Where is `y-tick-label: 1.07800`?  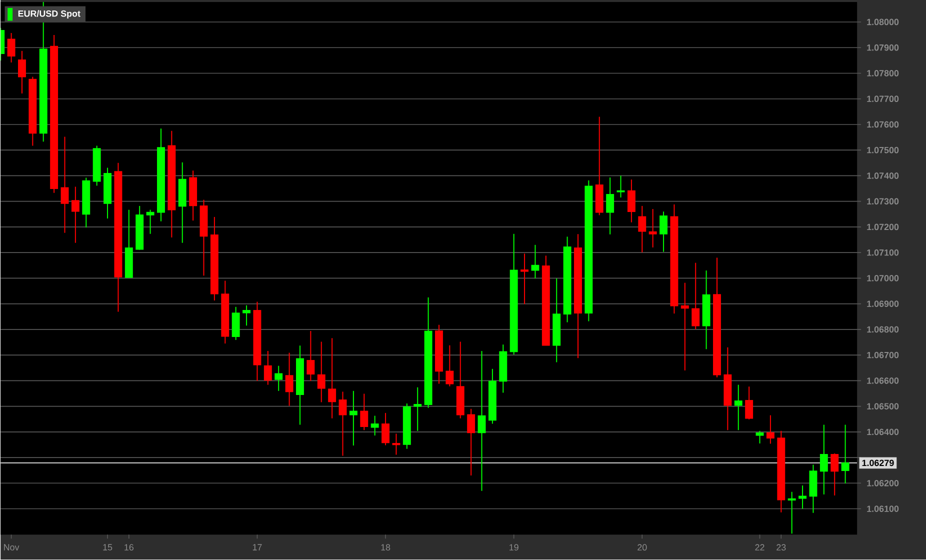
y-tick-label: 1.07800 is located at coordinates (883, 73).